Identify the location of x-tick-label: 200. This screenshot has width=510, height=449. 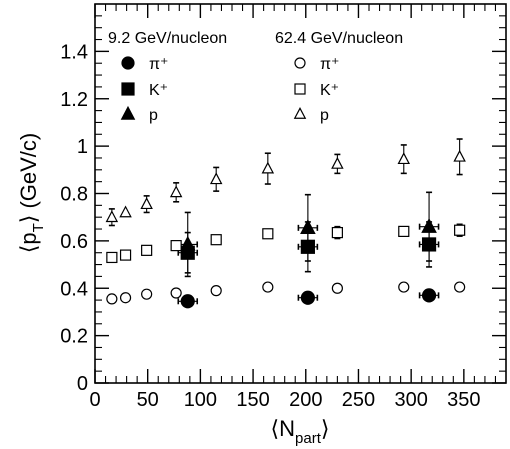
(305, 400).